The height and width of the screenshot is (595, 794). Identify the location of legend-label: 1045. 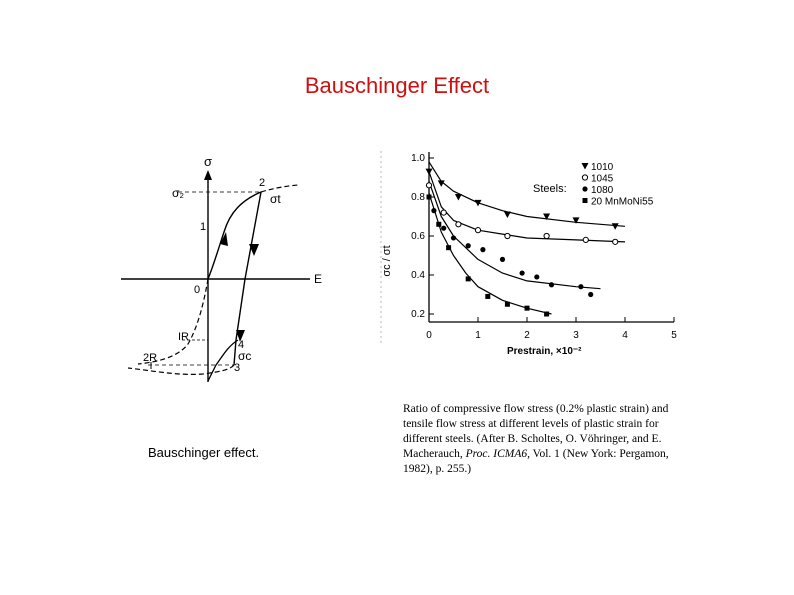
(602, 179).